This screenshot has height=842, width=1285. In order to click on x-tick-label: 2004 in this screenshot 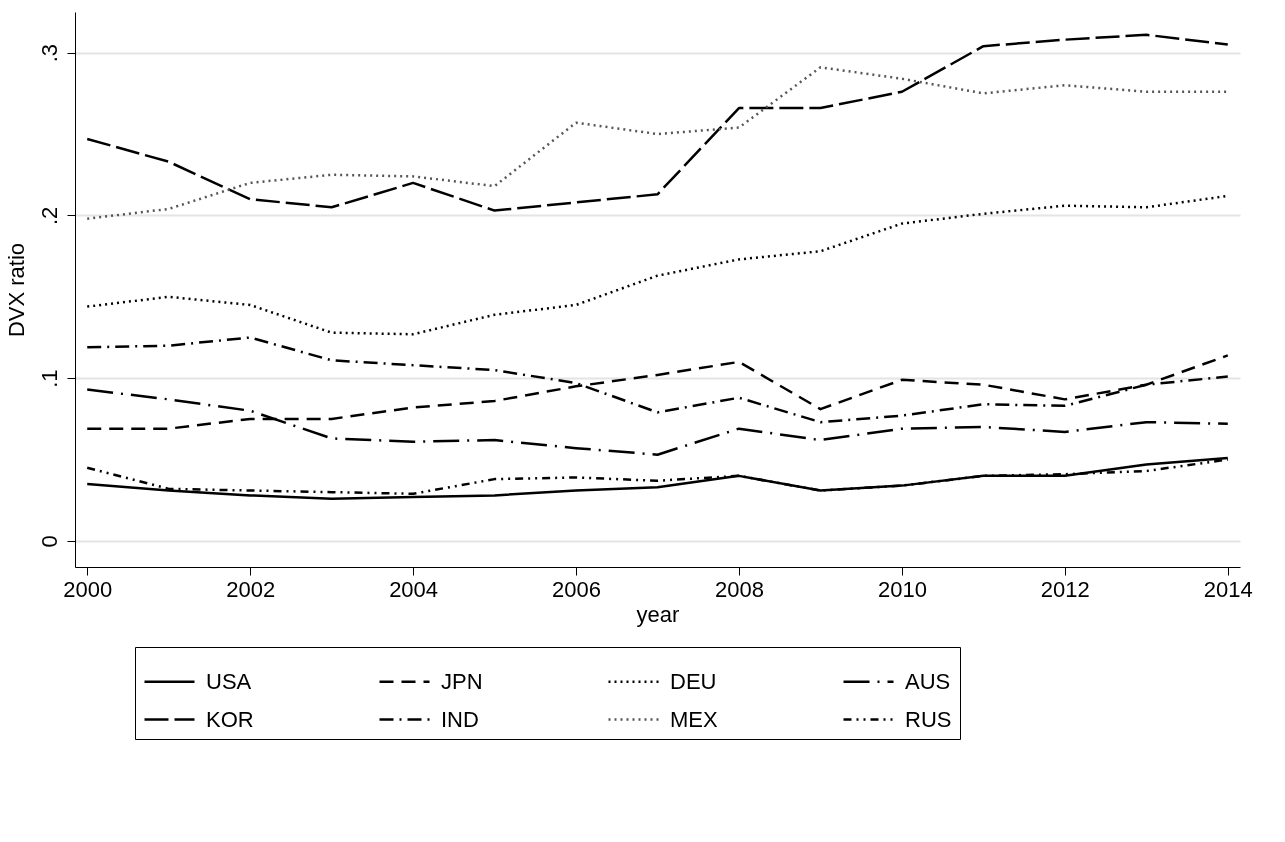, I will do `click(414, 589)`.